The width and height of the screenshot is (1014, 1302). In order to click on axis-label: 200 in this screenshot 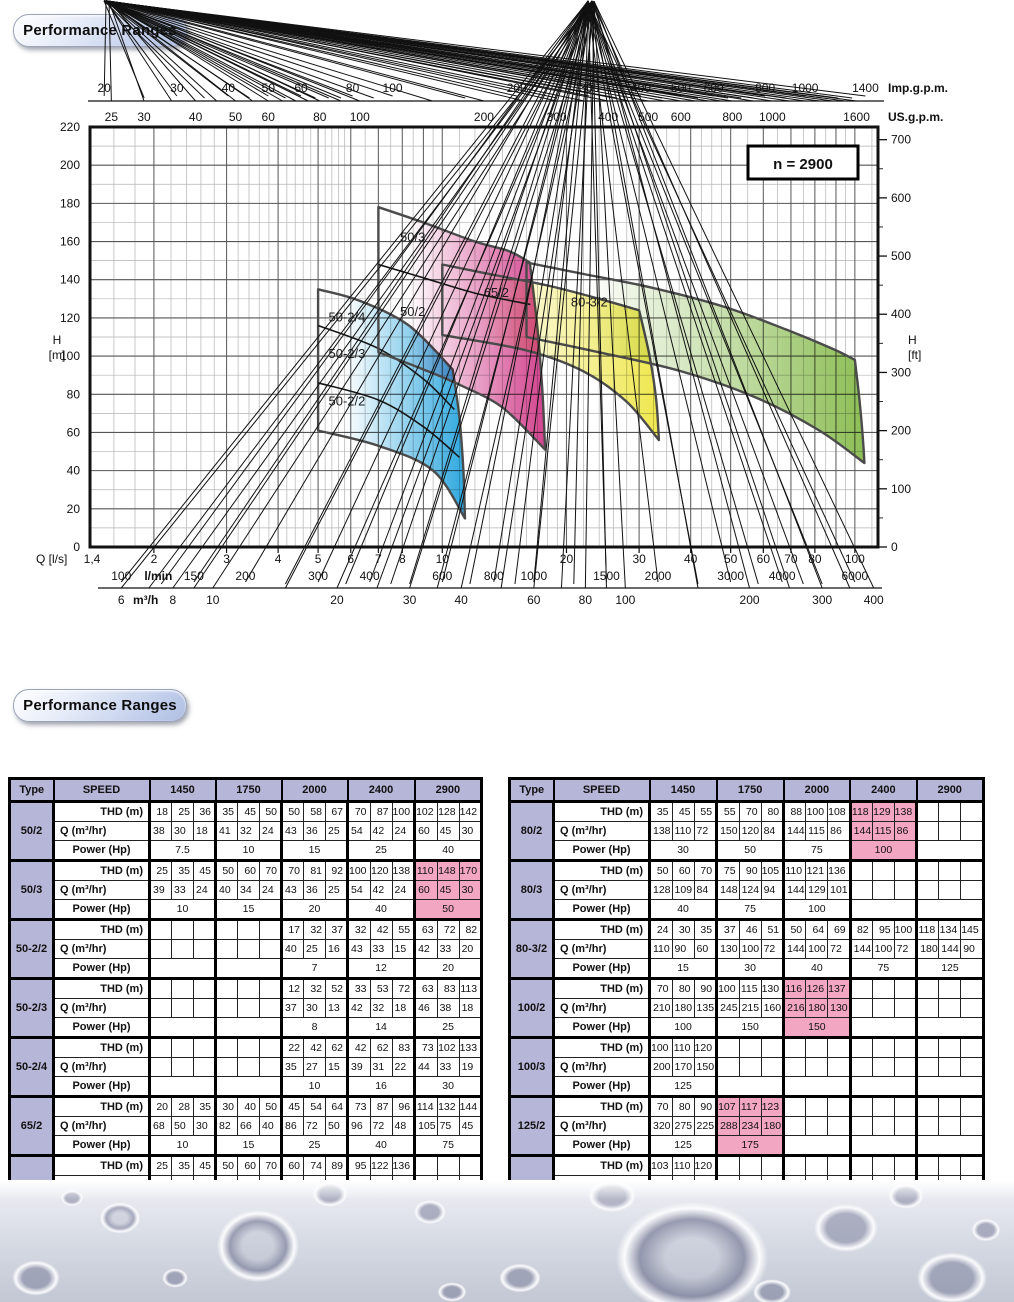, I will do `click(901, 431)`.